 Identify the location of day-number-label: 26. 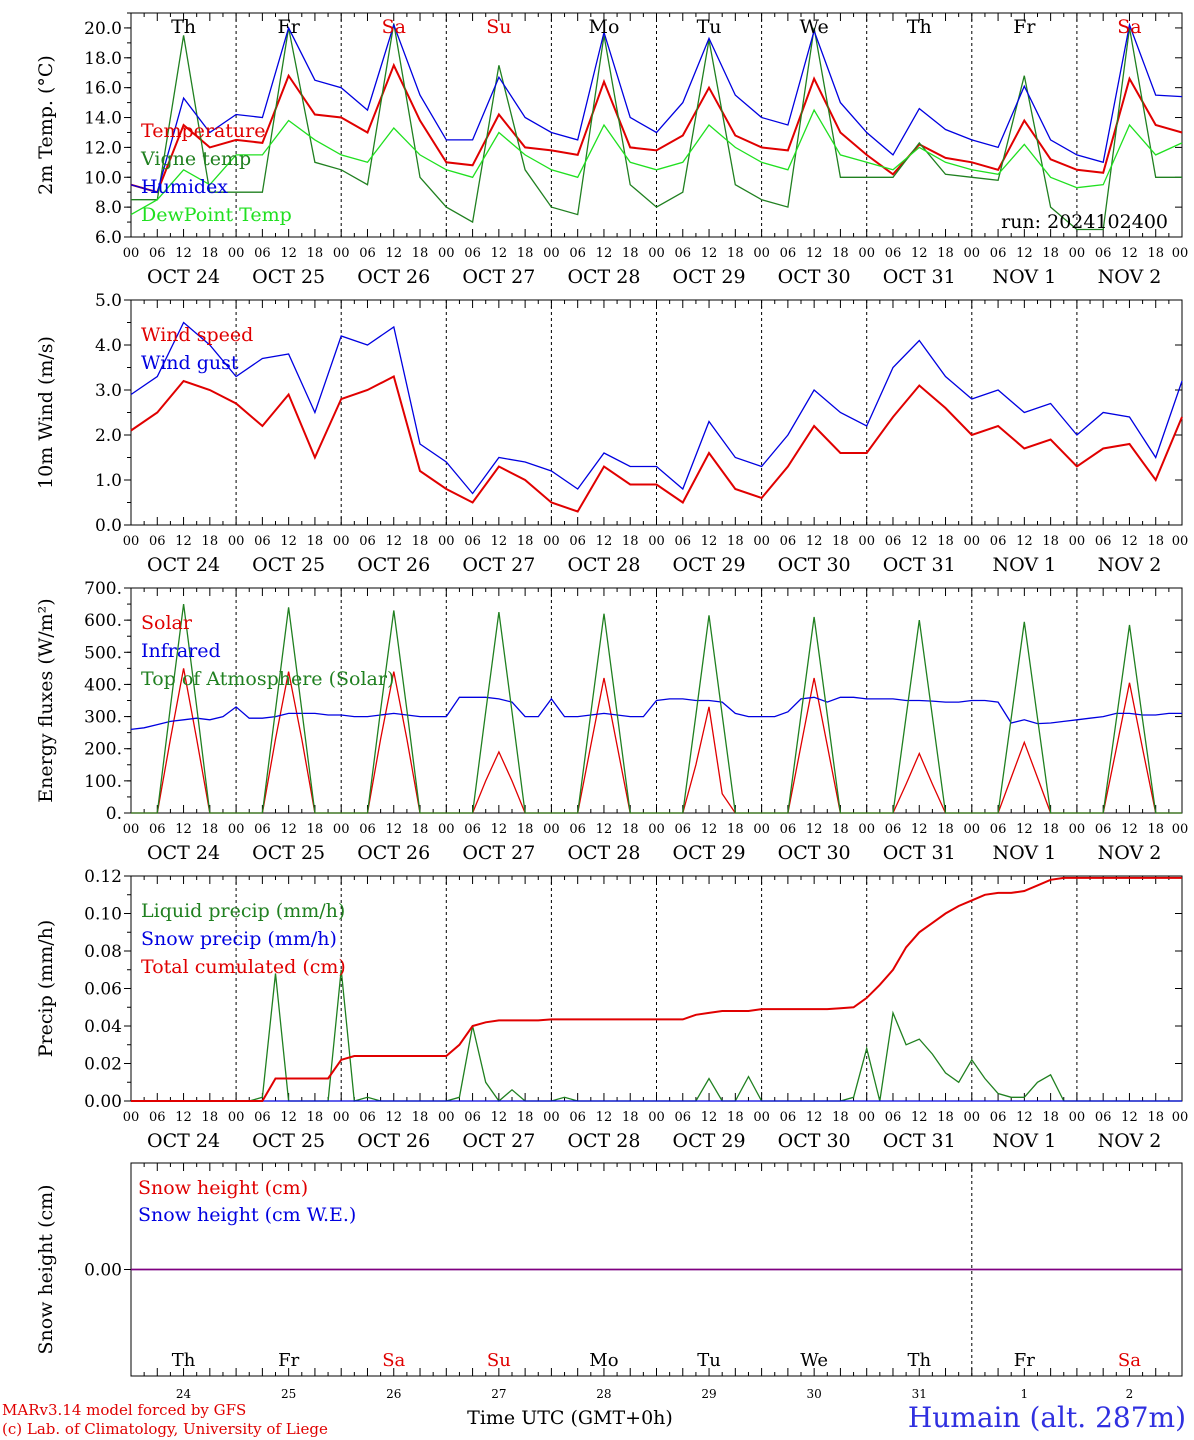
(393, 1394).